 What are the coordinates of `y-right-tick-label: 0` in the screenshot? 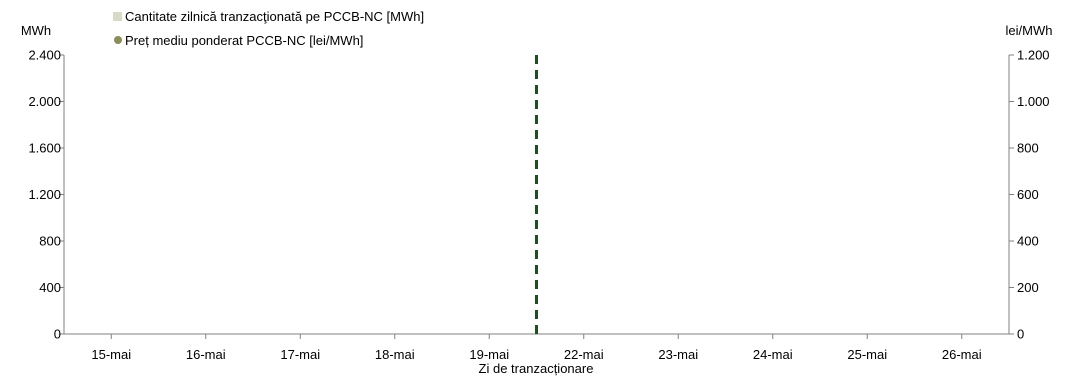 It's located at (1020, 334).